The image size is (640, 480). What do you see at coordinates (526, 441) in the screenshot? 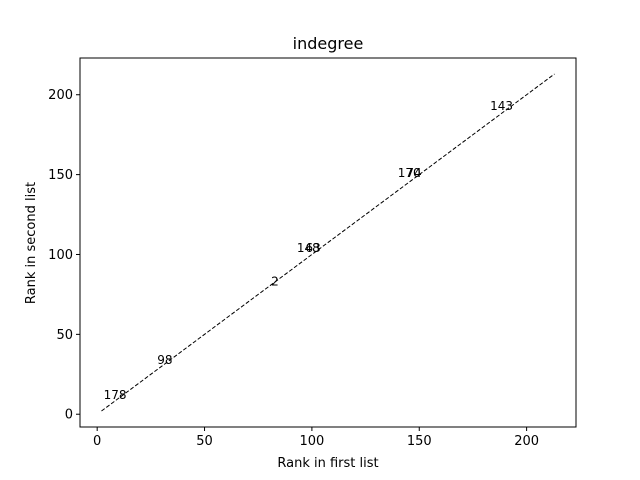
I see `x-tick-label: 200` at bounding box center [526, 441].